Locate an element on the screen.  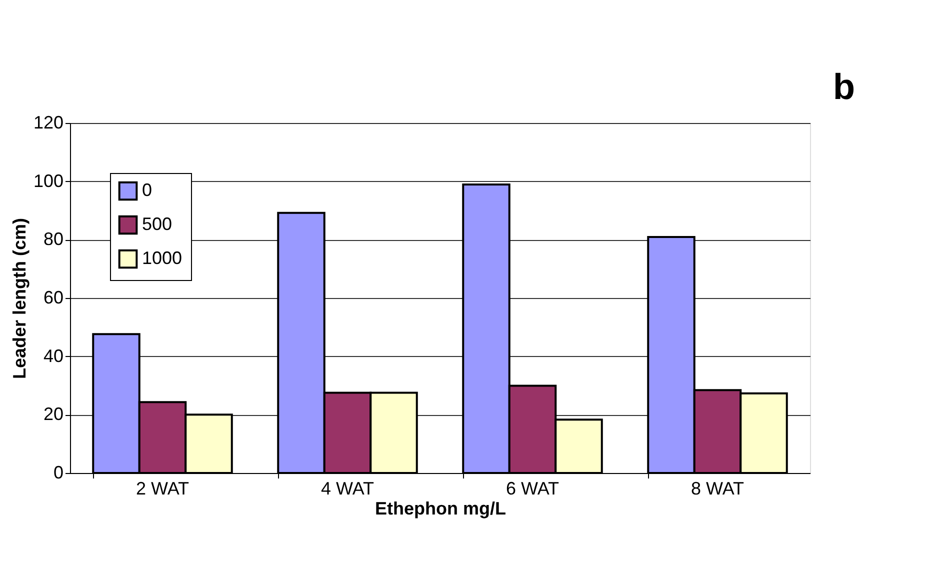
y-tick-label: 0 is located at coordinates (58, 472).